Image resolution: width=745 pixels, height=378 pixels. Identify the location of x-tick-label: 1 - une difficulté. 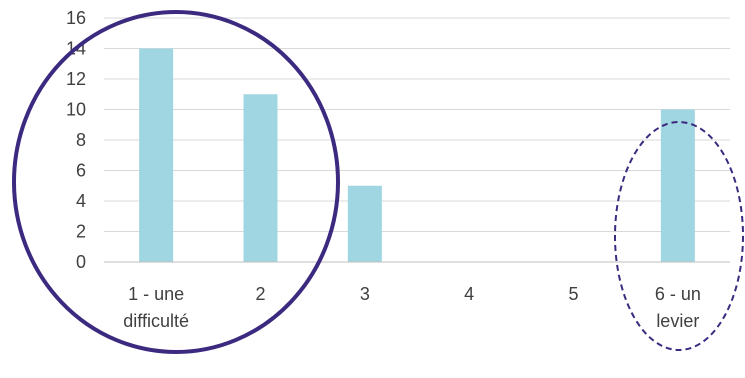
(156, 307).